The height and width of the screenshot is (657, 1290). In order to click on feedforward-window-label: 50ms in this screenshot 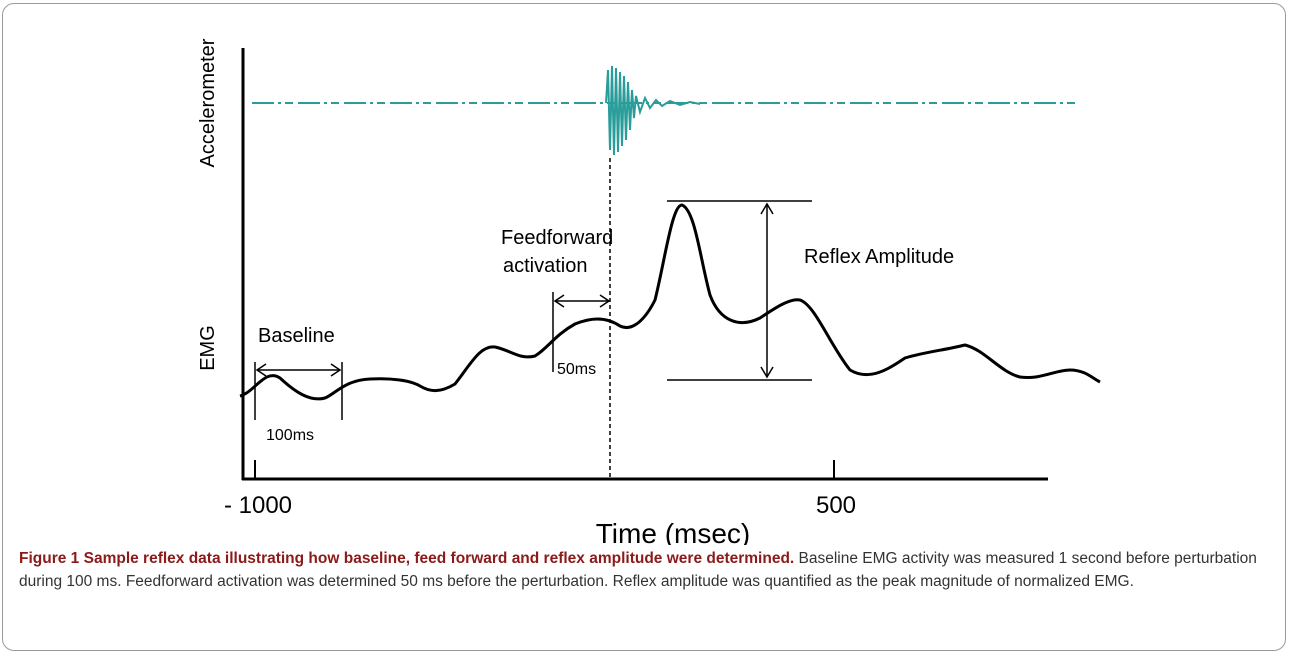, I will do `click(576, 369)`.